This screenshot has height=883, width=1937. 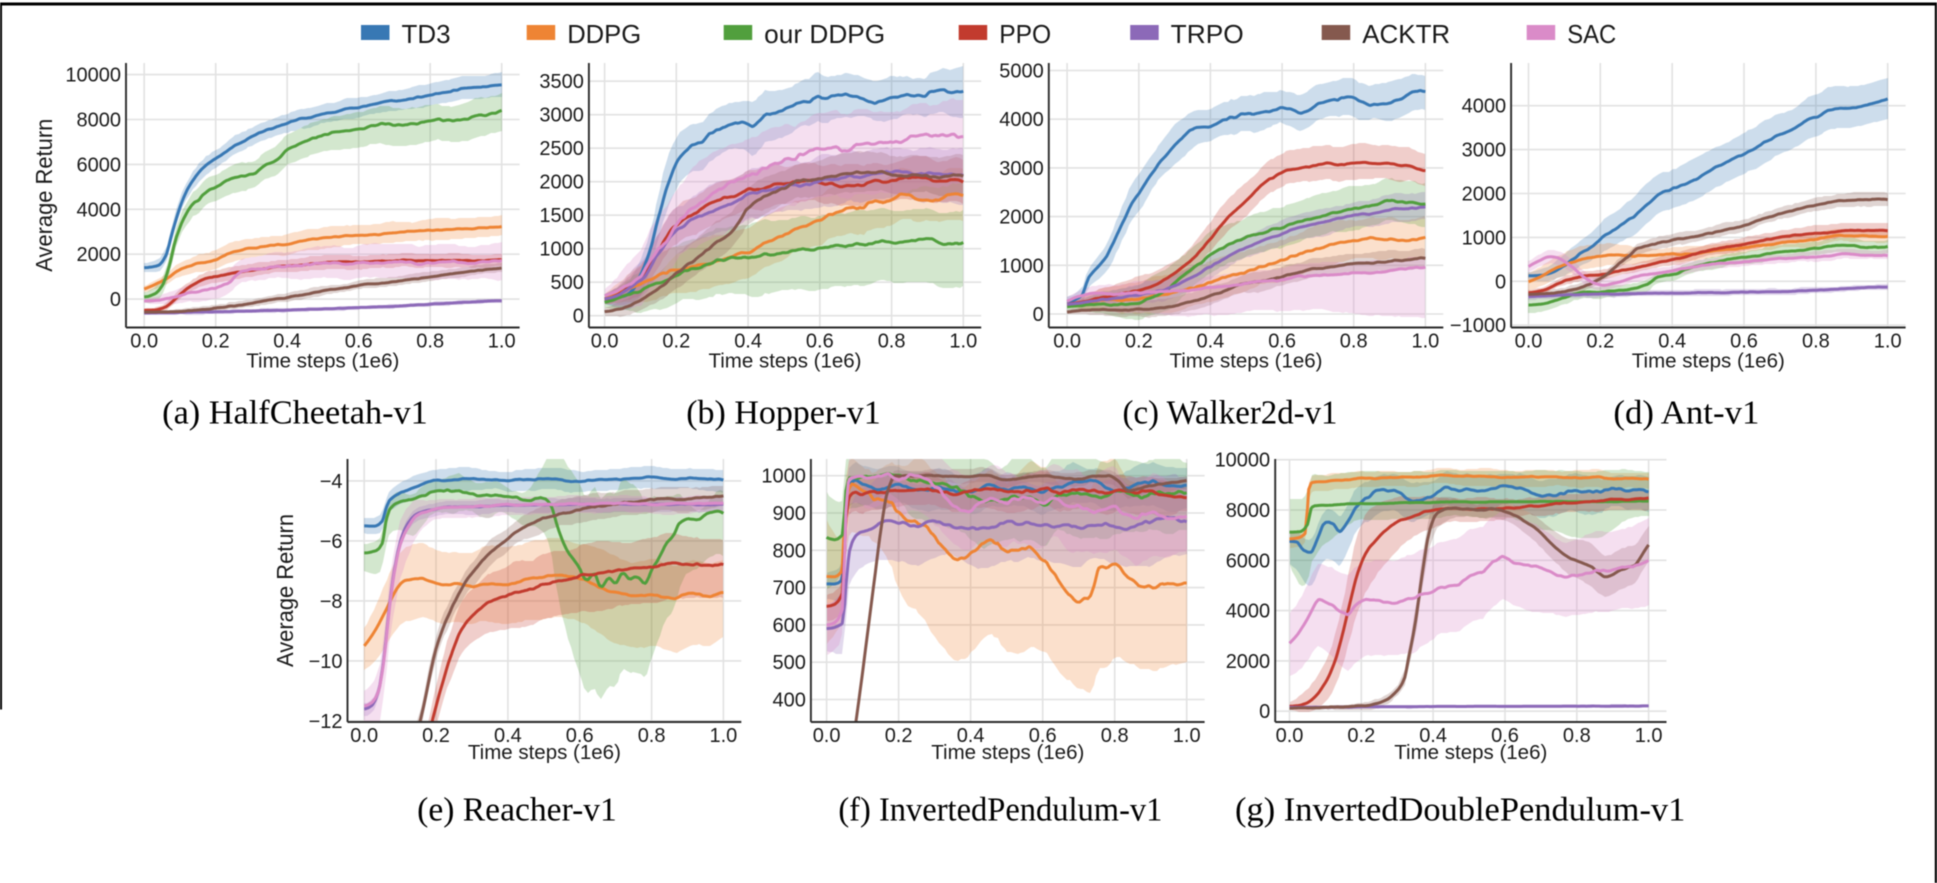 I want to click on svg-text: −6, so click(x=331, y=542).